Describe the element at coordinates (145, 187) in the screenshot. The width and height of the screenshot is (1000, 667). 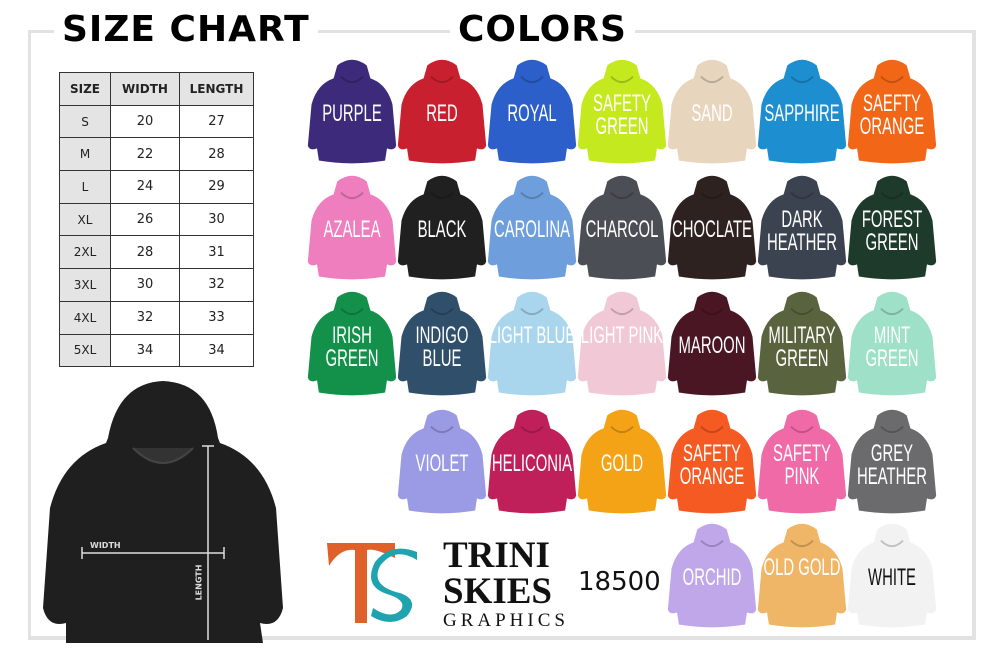
I see `width-cell: 24` at that location.